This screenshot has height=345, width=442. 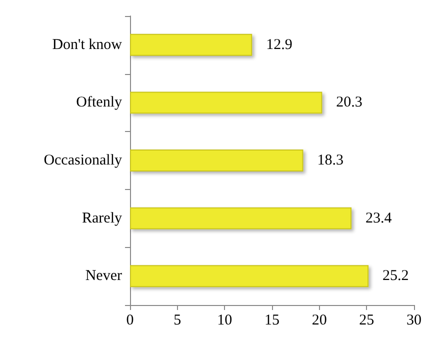 What do you see at coordinates (99, 102) in the screenshot?
I see `y-tick-label: Oftenly` at bounding box center [99, 102].